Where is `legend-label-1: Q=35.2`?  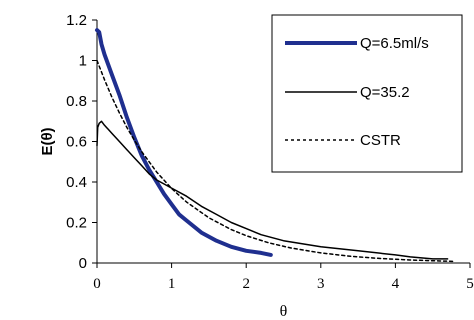
legend-label-1: Q=35.2 is located at coordinates (385, 92).